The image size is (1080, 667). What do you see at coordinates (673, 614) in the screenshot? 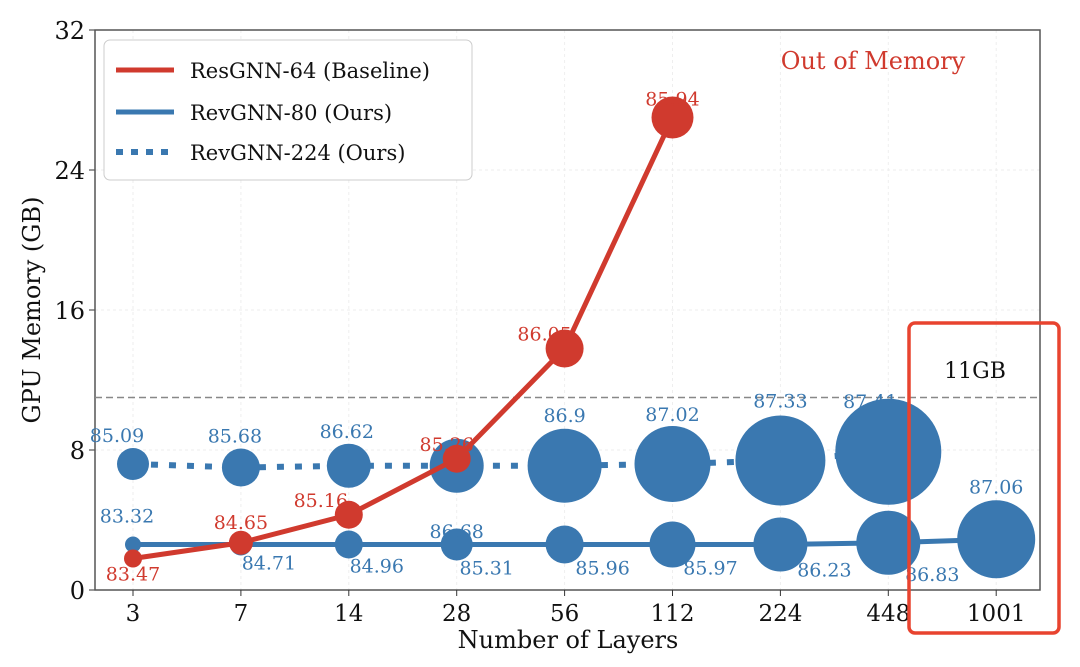
I see `x-tick-label: 112` at bounding box center [673, 614].